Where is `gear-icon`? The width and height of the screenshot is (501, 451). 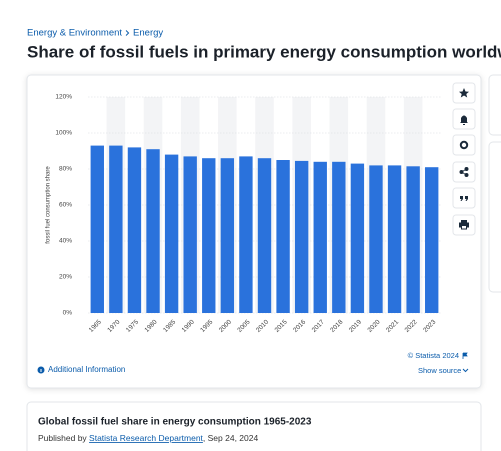 gear-icon is located at coordinates (464, 145).